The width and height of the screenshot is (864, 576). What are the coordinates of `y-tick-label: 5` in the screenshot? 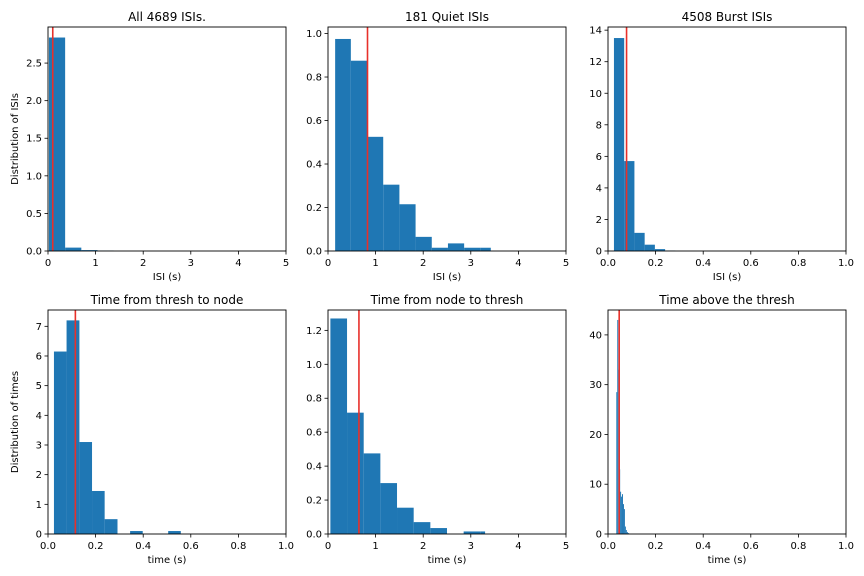 It's located at (39, 386).